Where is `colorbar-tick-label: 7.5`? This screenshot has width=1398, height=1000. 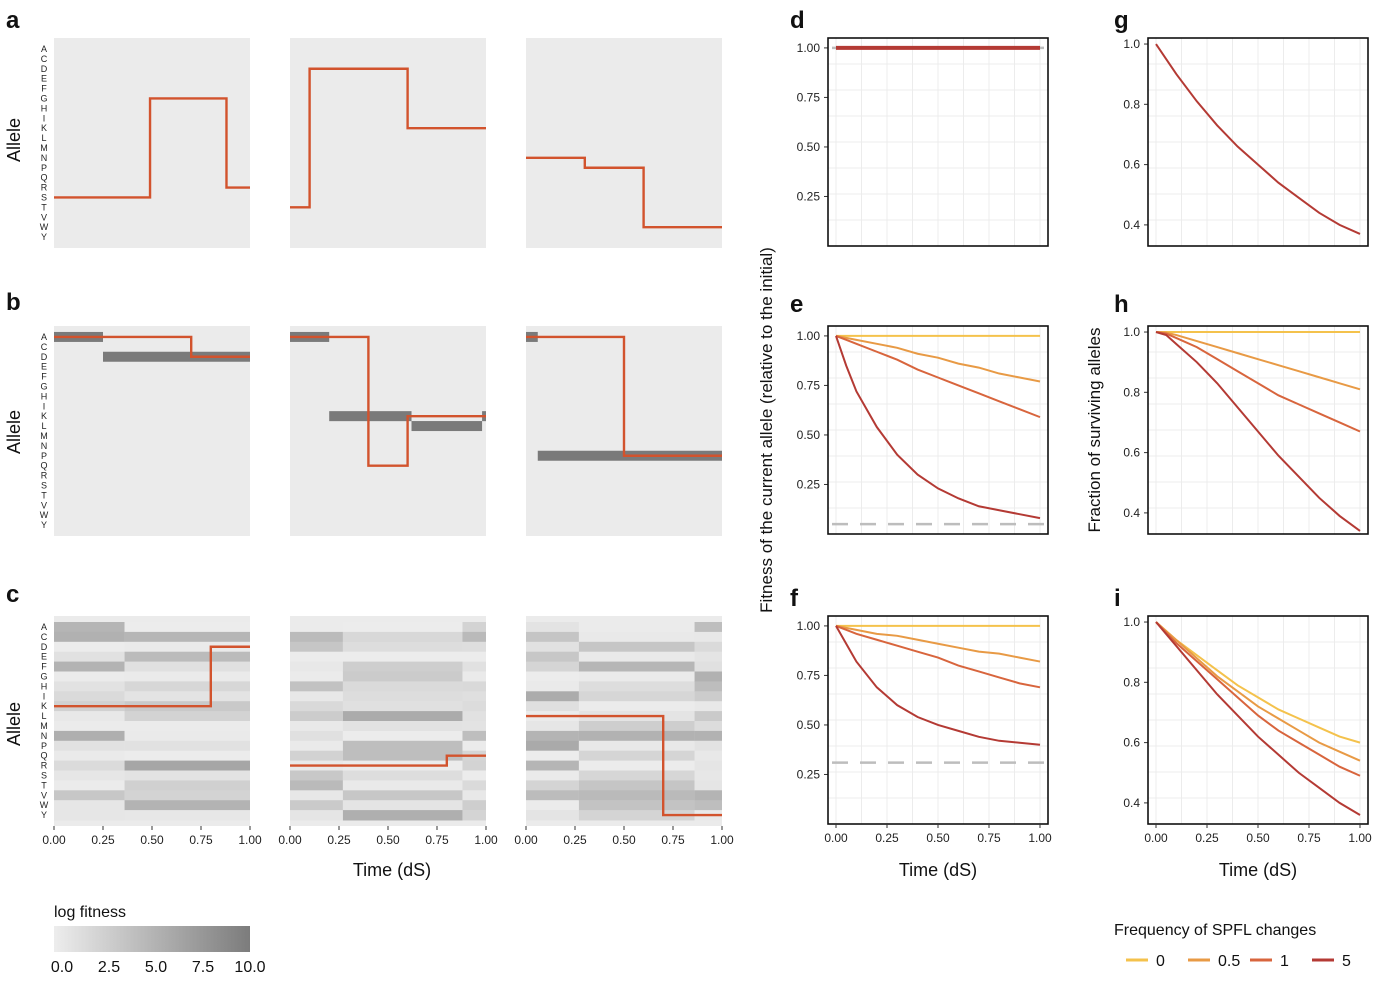
colorbar-tick-label: 7.5 is located at coordinates (203, 967).